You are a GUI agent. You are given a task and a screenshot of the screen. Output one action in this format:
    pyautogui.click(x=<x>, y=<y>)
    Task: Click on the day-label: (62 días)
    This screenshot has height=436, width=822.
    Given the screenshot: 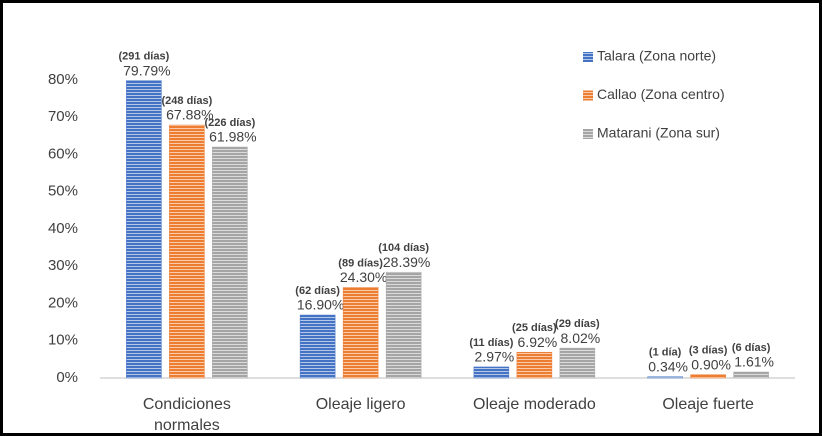 What is the action you would take?
    pyautogui.click(x=317, y=291)
    